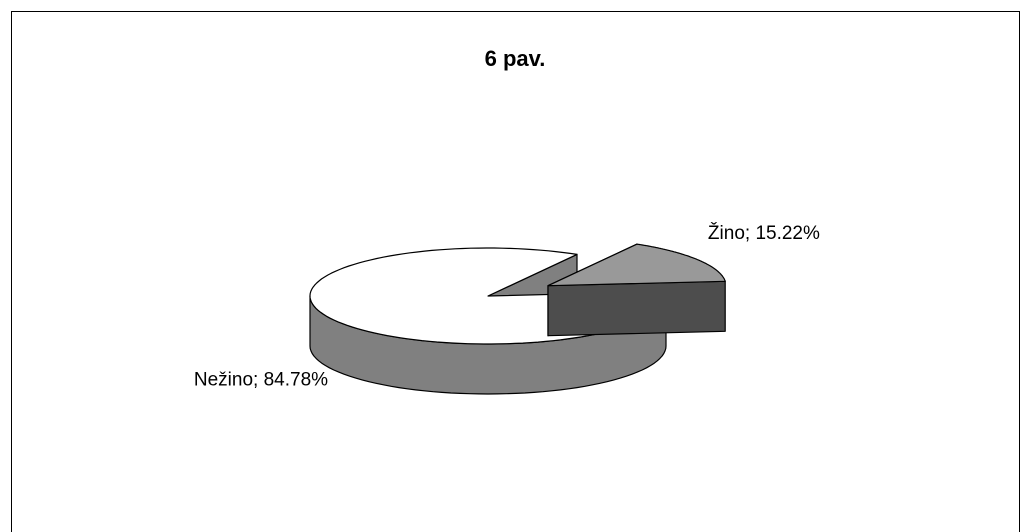 Image resolution: width=1031 pixels, height=532 pixels. What do you see at coordinates (296, 380) in the screenshot?
I see `label-value: 84.78%` at bounding box center [296, 380].